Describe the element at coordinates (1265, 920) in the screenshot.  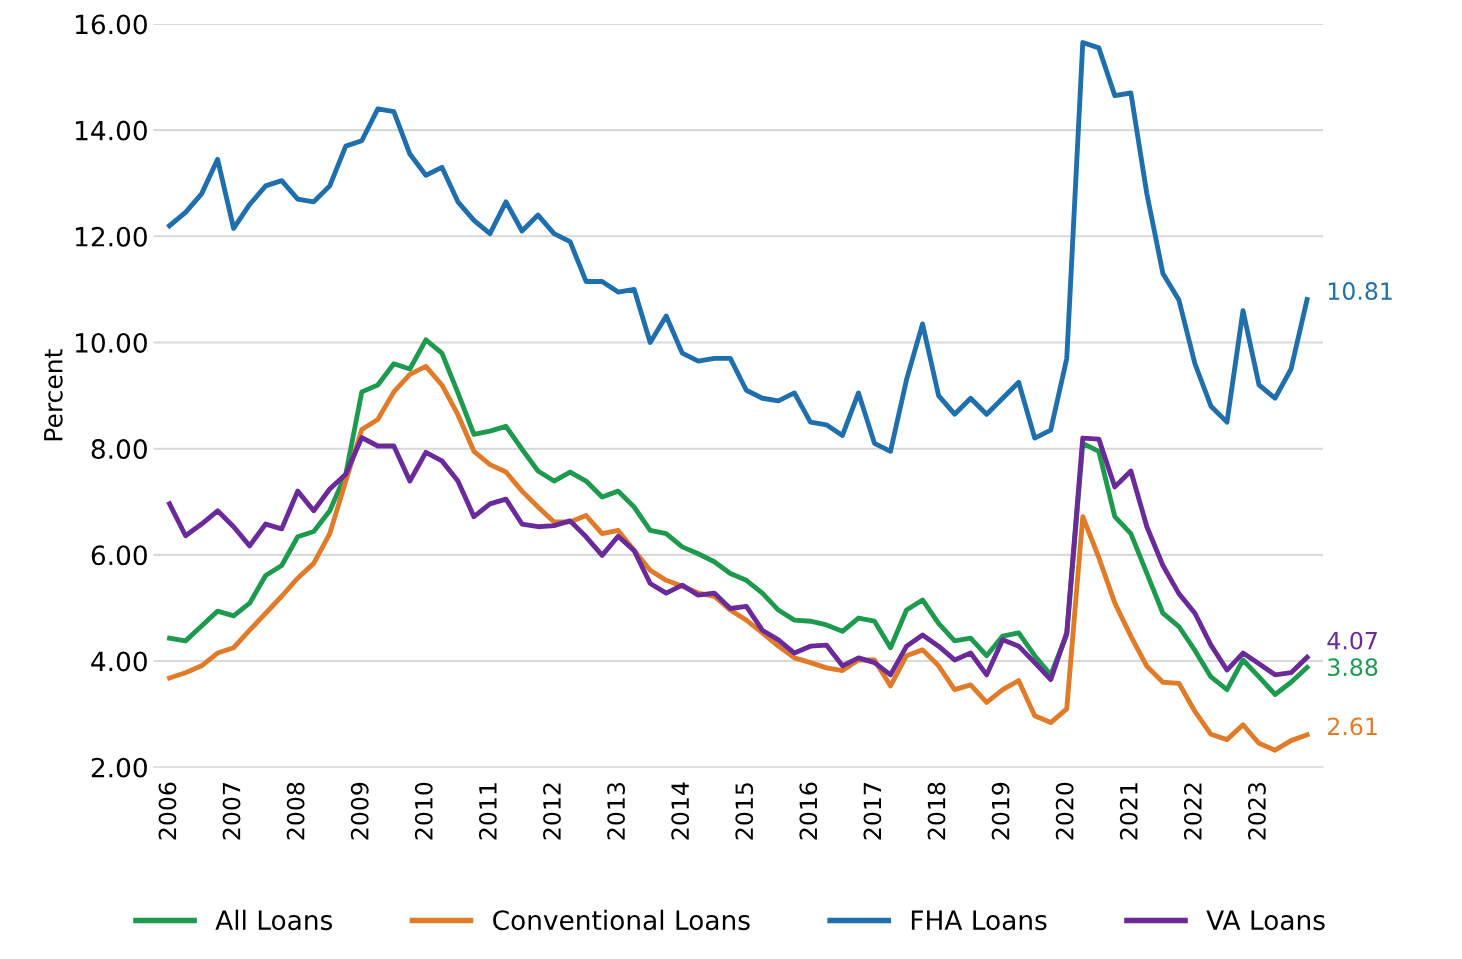
I see `legend-label: VA Loans` at that location.